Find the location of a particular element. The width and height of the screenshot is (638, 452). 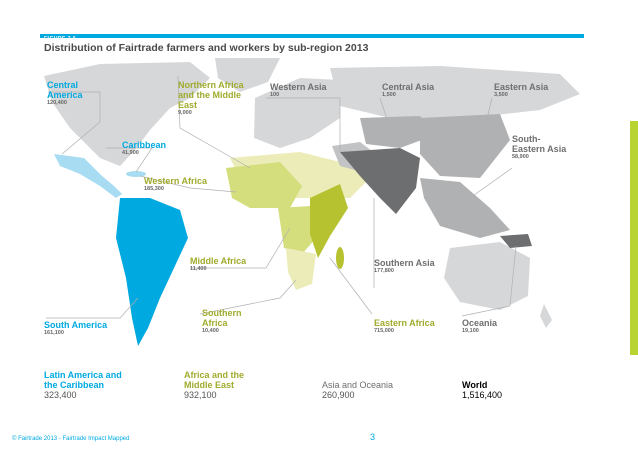

figure-label: FIGURE 2.5 is located at coordinates (60, 39).